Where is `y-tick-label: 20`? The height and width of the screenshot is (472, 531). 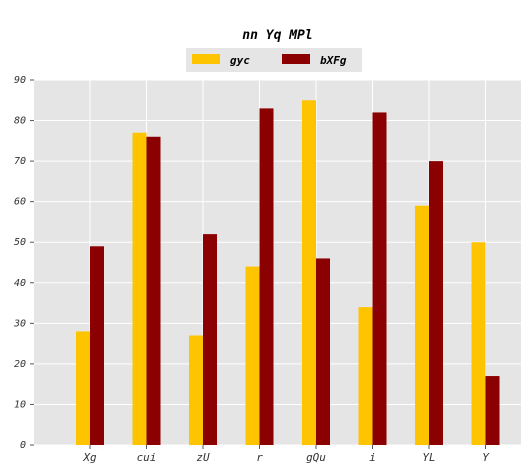 y-tick-label: 20 is located at coordinates (20, 364).